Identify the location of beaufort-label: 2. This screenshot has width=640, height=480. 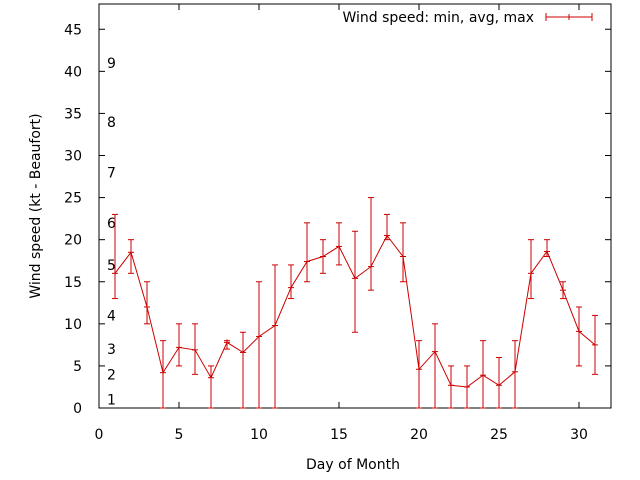
(111, 375).